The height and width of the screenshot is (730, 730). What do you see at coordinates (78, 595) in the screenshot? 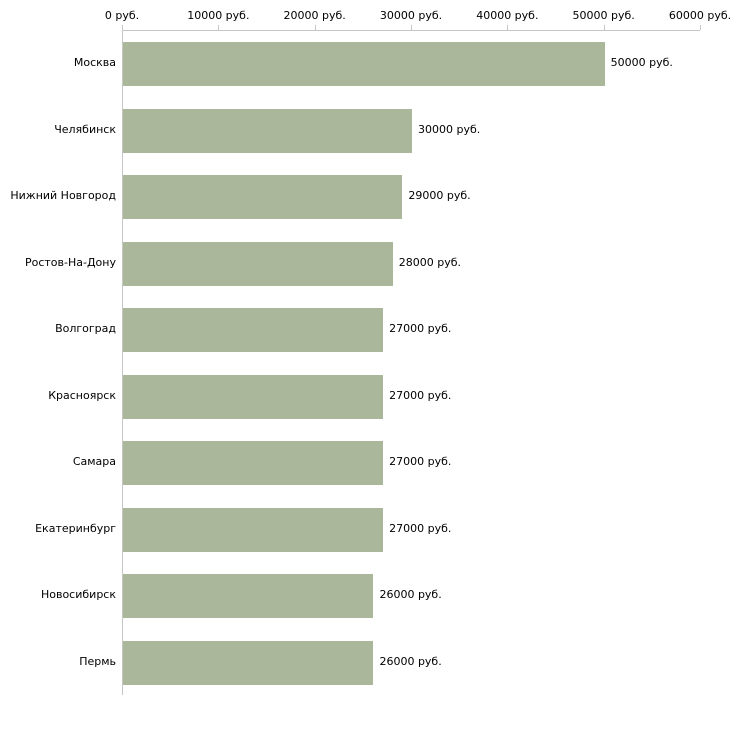
I see `category-label: Новосибирск` at bounding box center [78, 595].